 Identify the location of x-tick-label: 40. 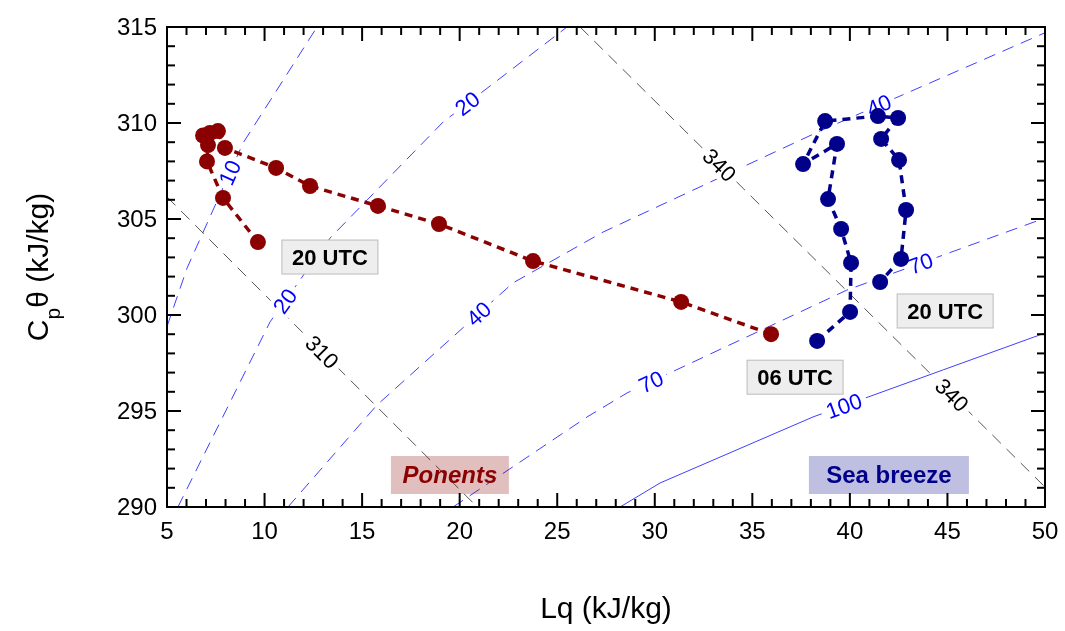
(850, 530).